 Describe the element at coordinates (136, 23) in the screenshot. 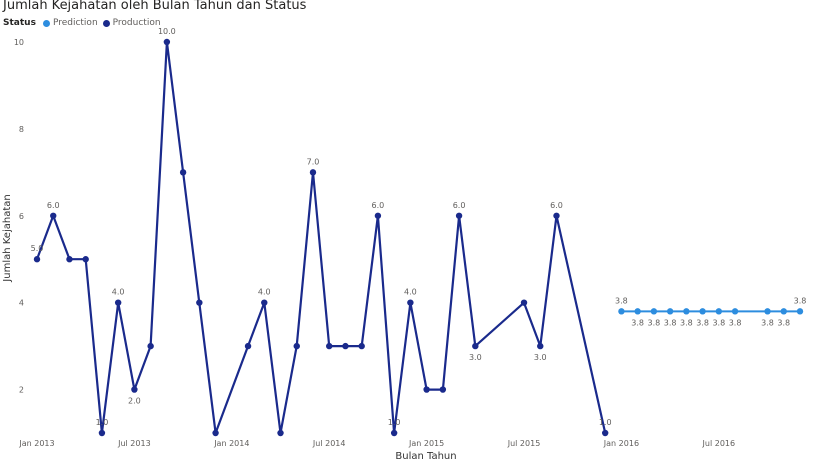

I see `legend-label-production: Production` at that location.